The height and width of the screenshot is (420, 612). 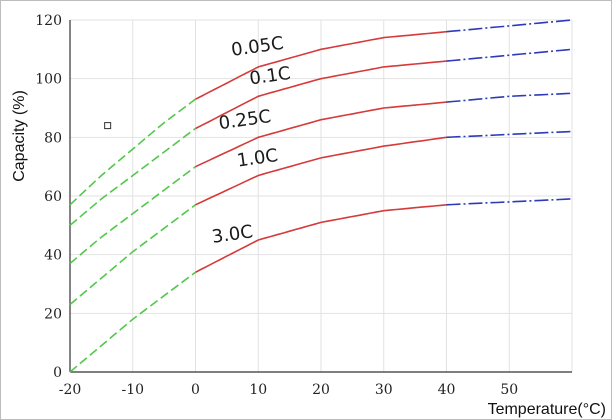 What do you see at coordinates (258, 158) in the screenshot?
I see `series-label: 1.0C` at bounding box center [258, 158].